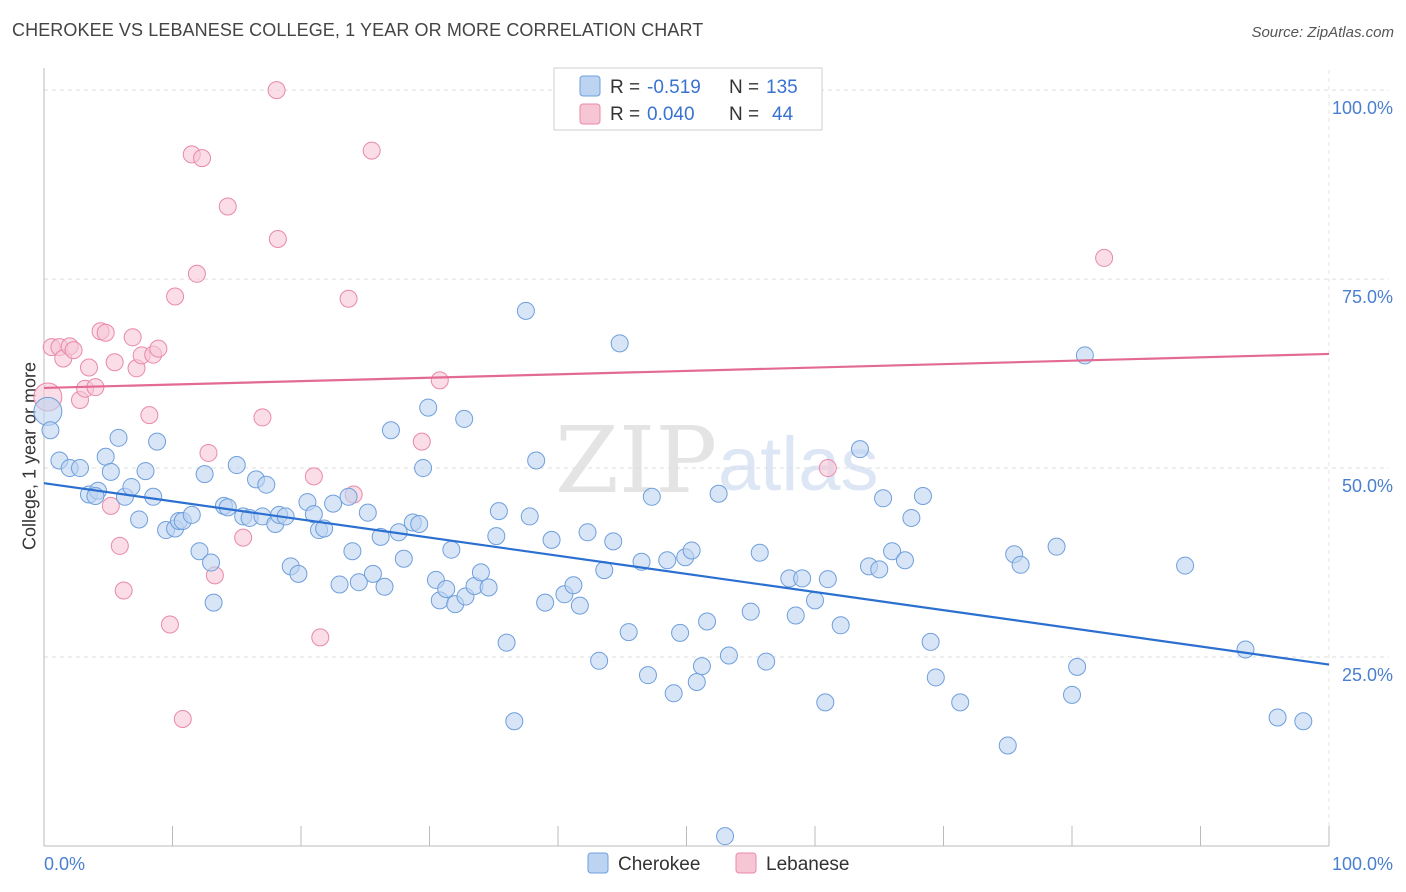 This screenshot has width=1406, height=892. What do you see at coordinates (1362, 108) in the screenshot?
I see `y-tick-label-100: 100.0%` at bounding box center [1362, 108].